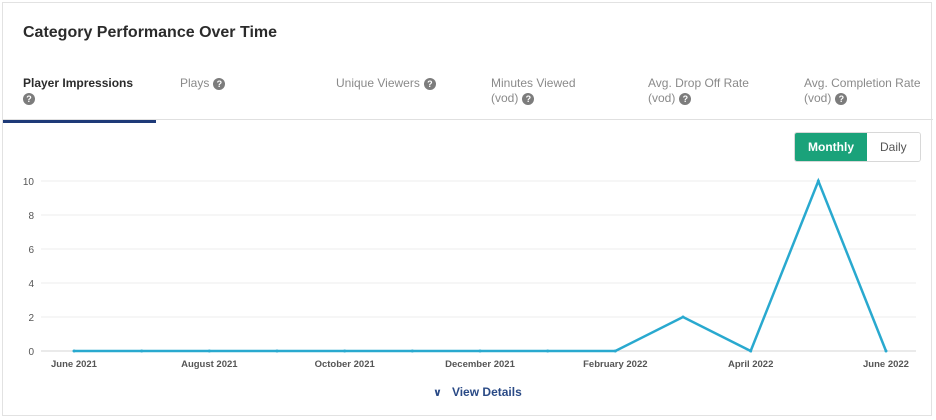  What do you see at coordinates (74, 364) in the screenshot?
I see `x-tick-label: June 2021` at bounding box center [74, 364].